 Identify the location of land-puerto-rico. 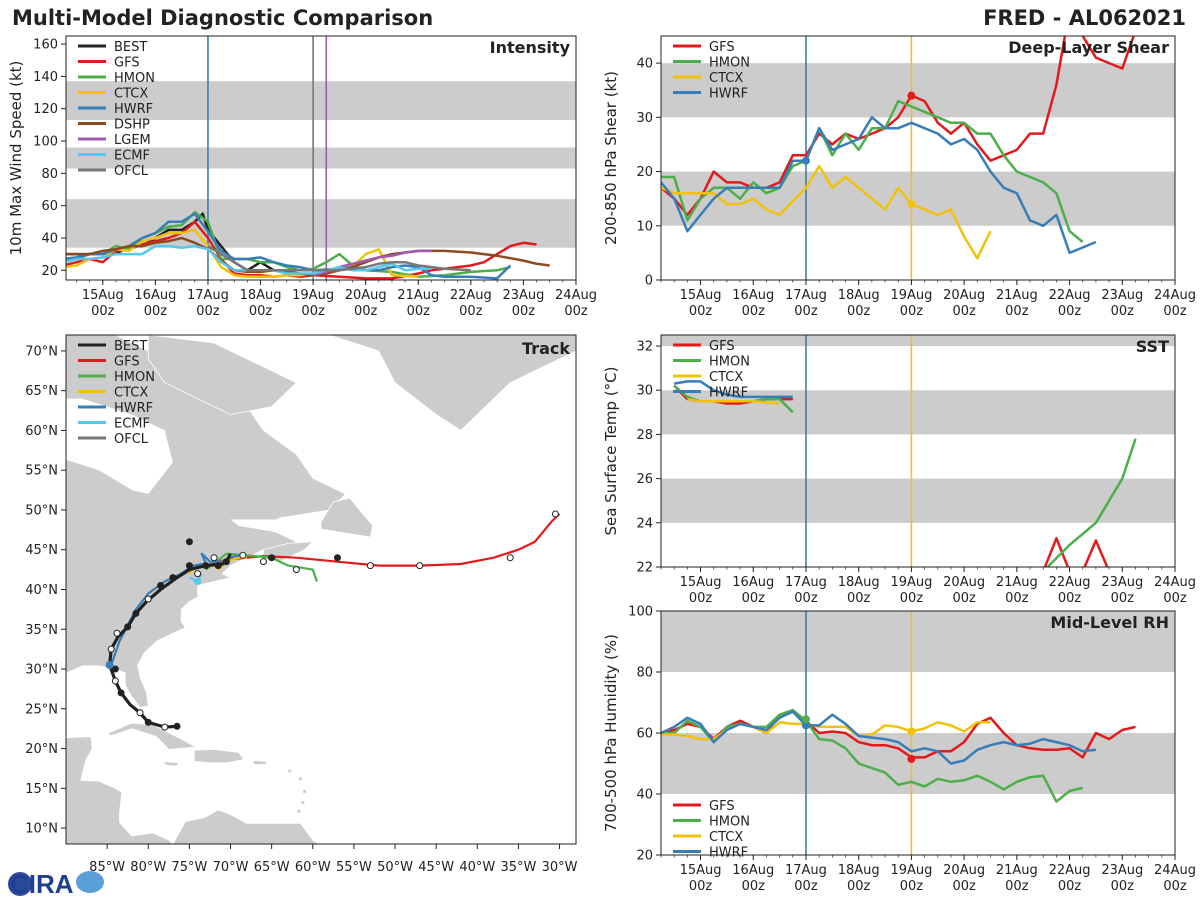
(260, 762).